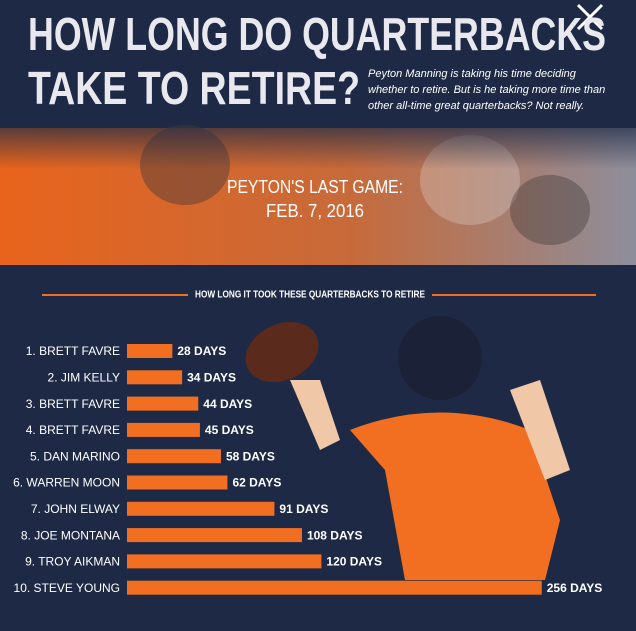 This screenshot has width=636, height=631. What do you see at coordinates (73, 404) in the screenshot?
I see `category-label: 3. BRETT FAVRE` at bounding box center [73, 404].